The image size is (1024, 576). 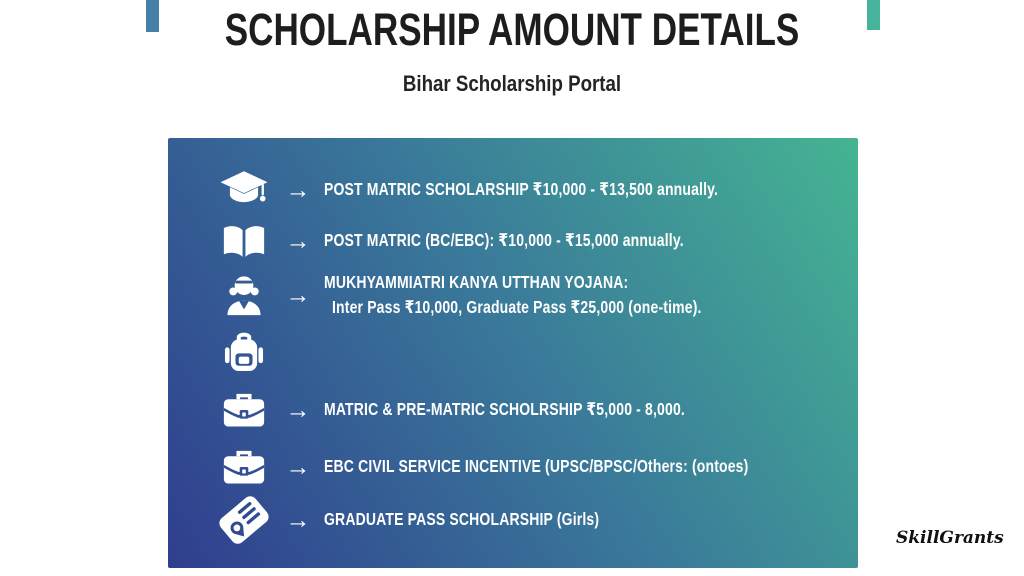 What do you see at coordinates (476, 282) in the screenshot?
I see `item-text-line1: MUKHYAMMIATRI KANYA UTTHAN YOJANA:` at bounding box center [476, 282].